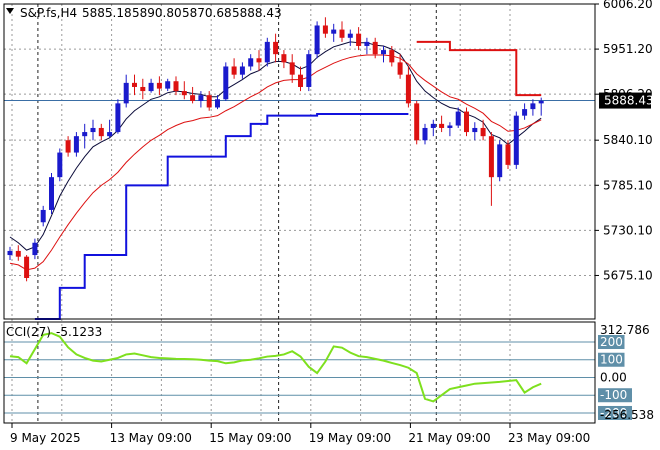 The image size is (660, 450). I want to click on price-tick-label: 5730.10, so click(628, 230).